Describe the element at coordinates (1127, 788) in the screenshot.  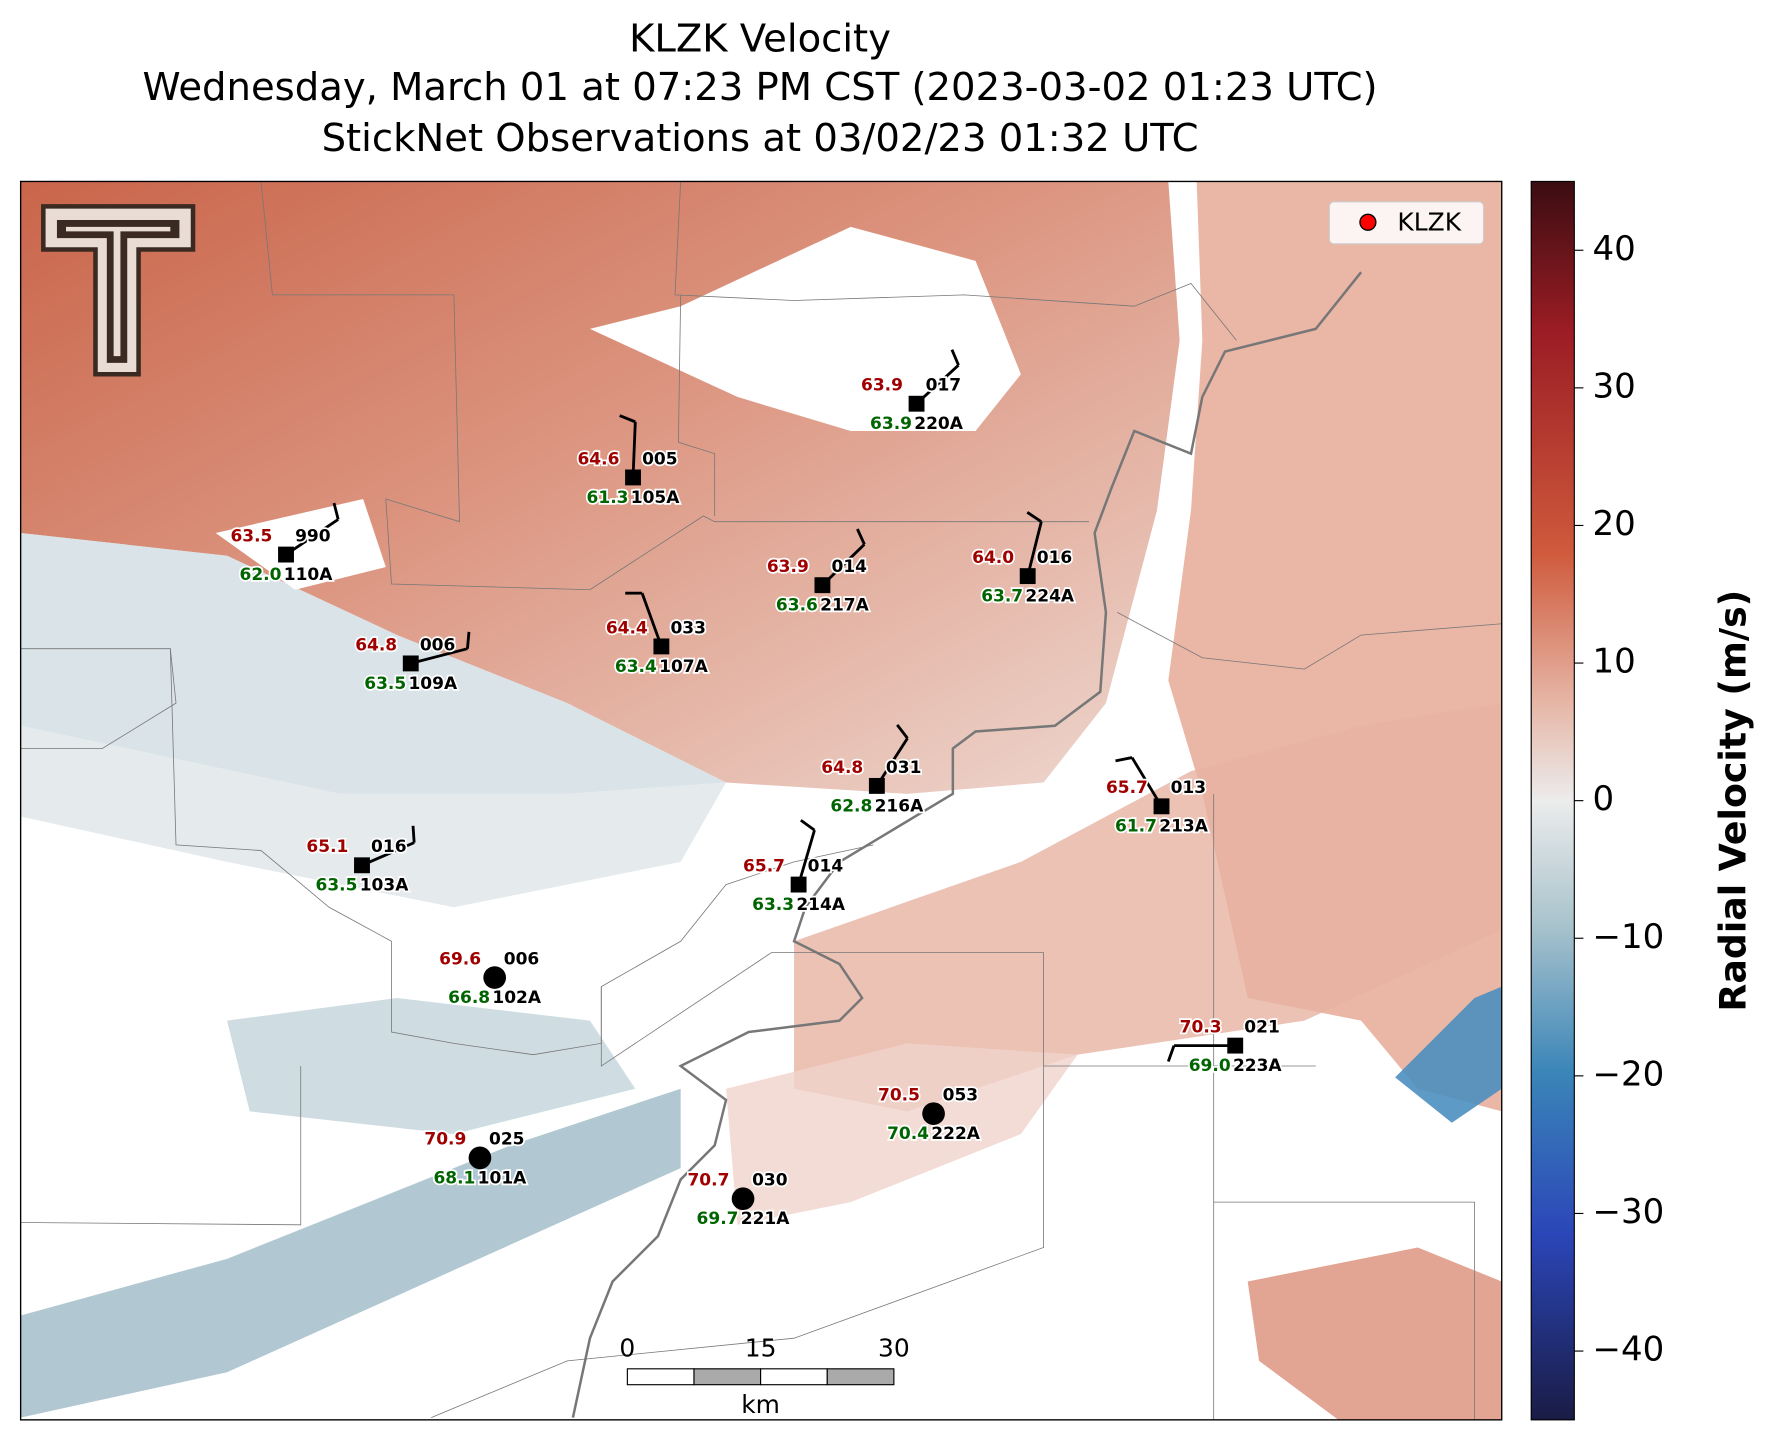
I see `temperature: 65.7` at that location.